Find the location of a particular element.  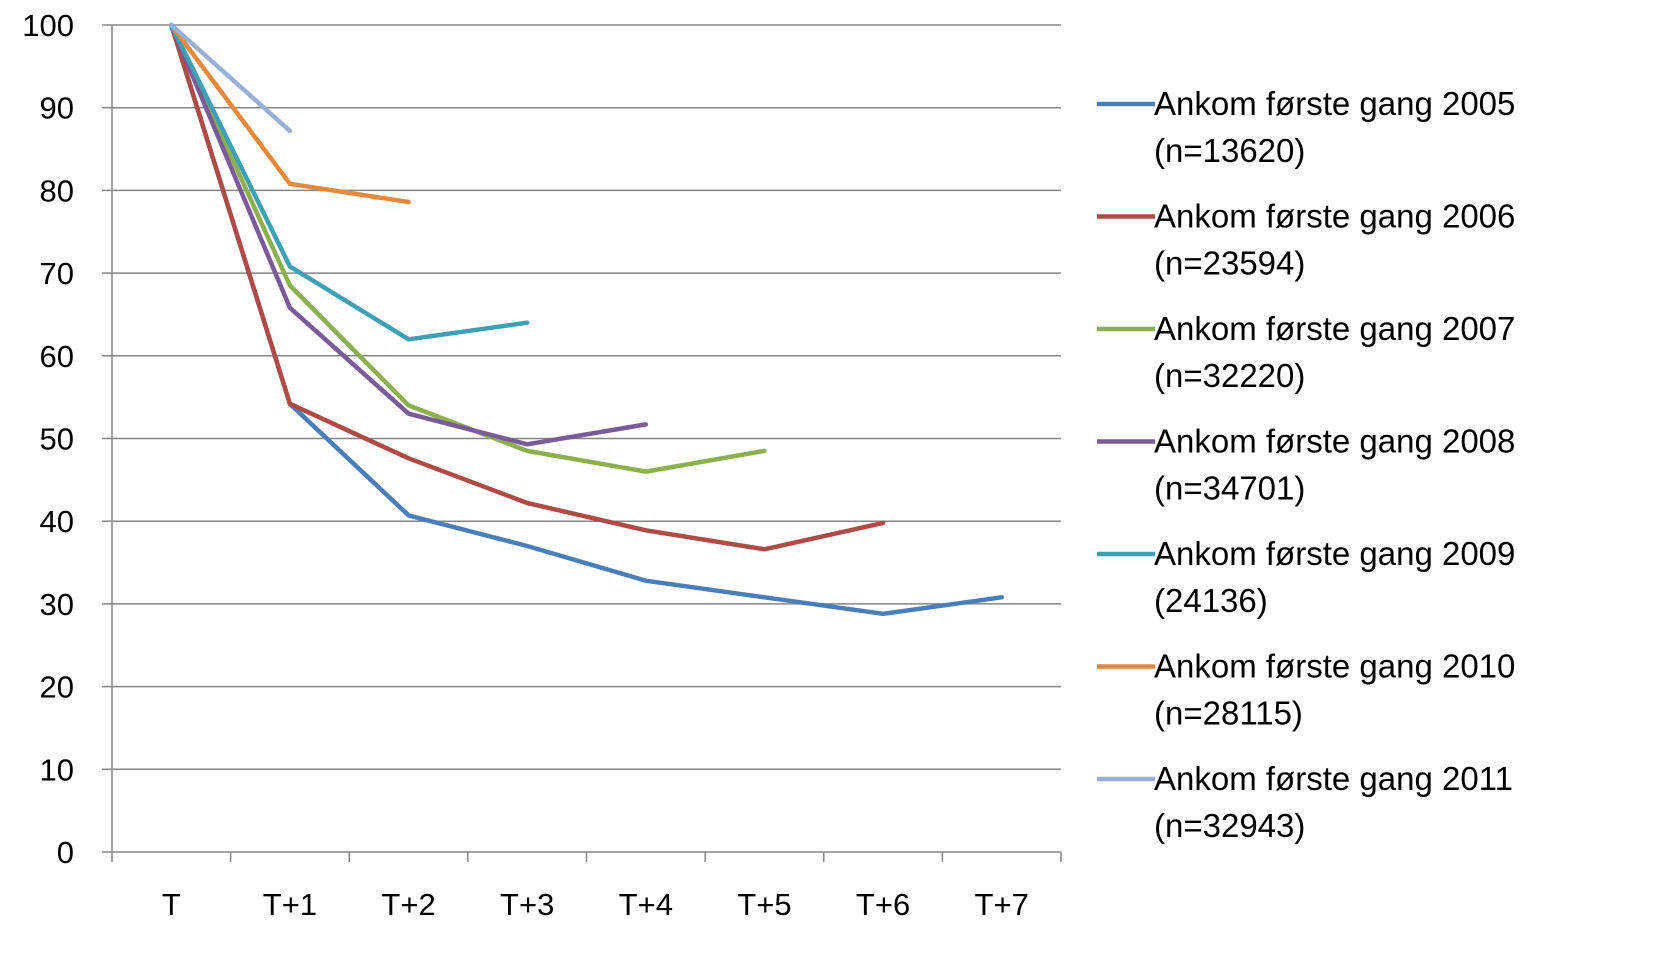

legend-count-1: (n=13620) is located at coordinates (1229, 150).